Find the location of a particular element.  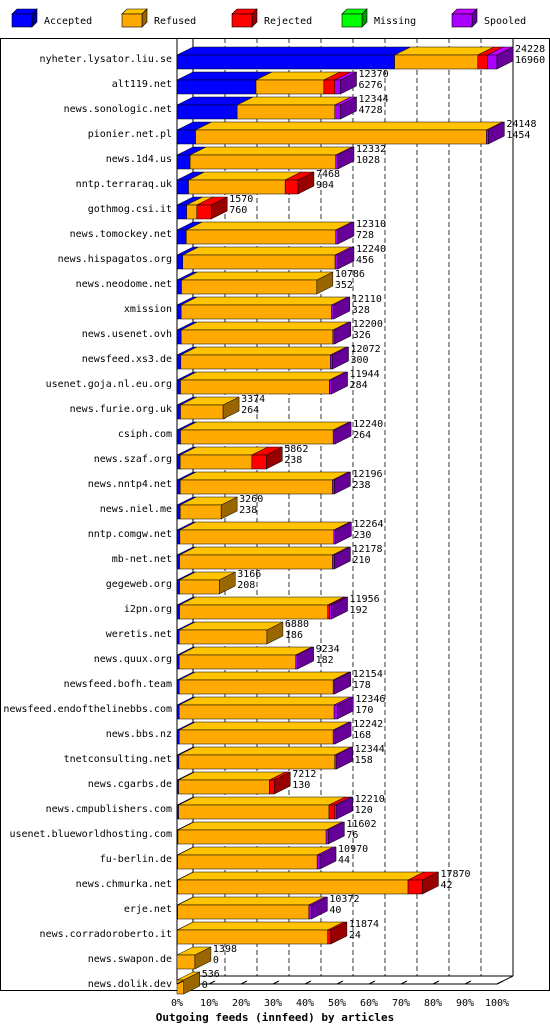

bar-row-news-quux-org is located at coordinates (245, 658).